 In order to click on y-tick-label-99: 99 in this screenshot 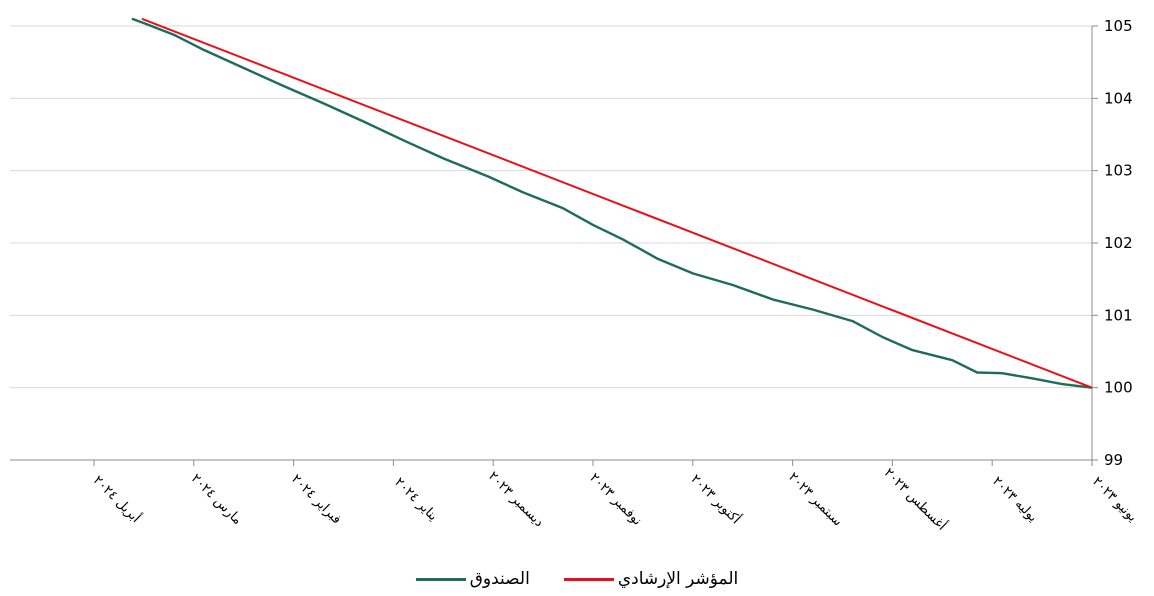, I will do `click(1113, 460)`.